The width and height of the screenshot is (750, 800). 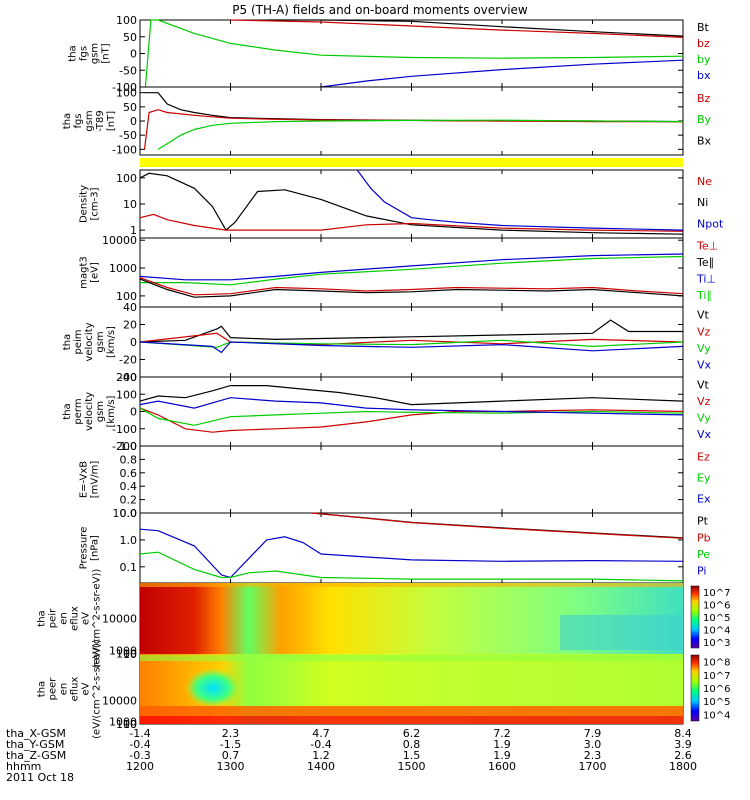 What do you see at coordinates (111, 342) in the screenshot?
I see `y-axis-label: [km/s]` at bounding box center [111, 342].